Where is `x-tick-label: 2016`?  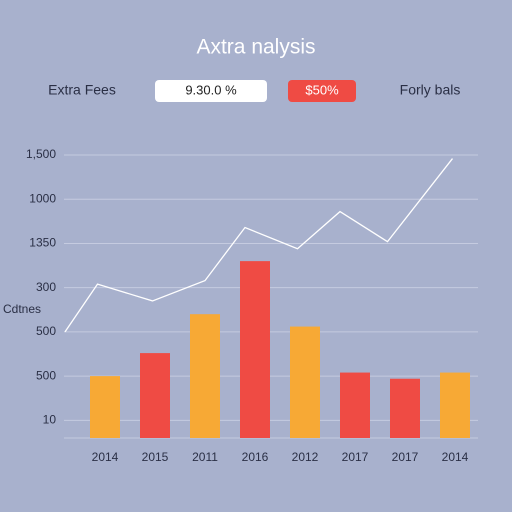
x-tick-label: 2016 is located at coordinates (255, 457).